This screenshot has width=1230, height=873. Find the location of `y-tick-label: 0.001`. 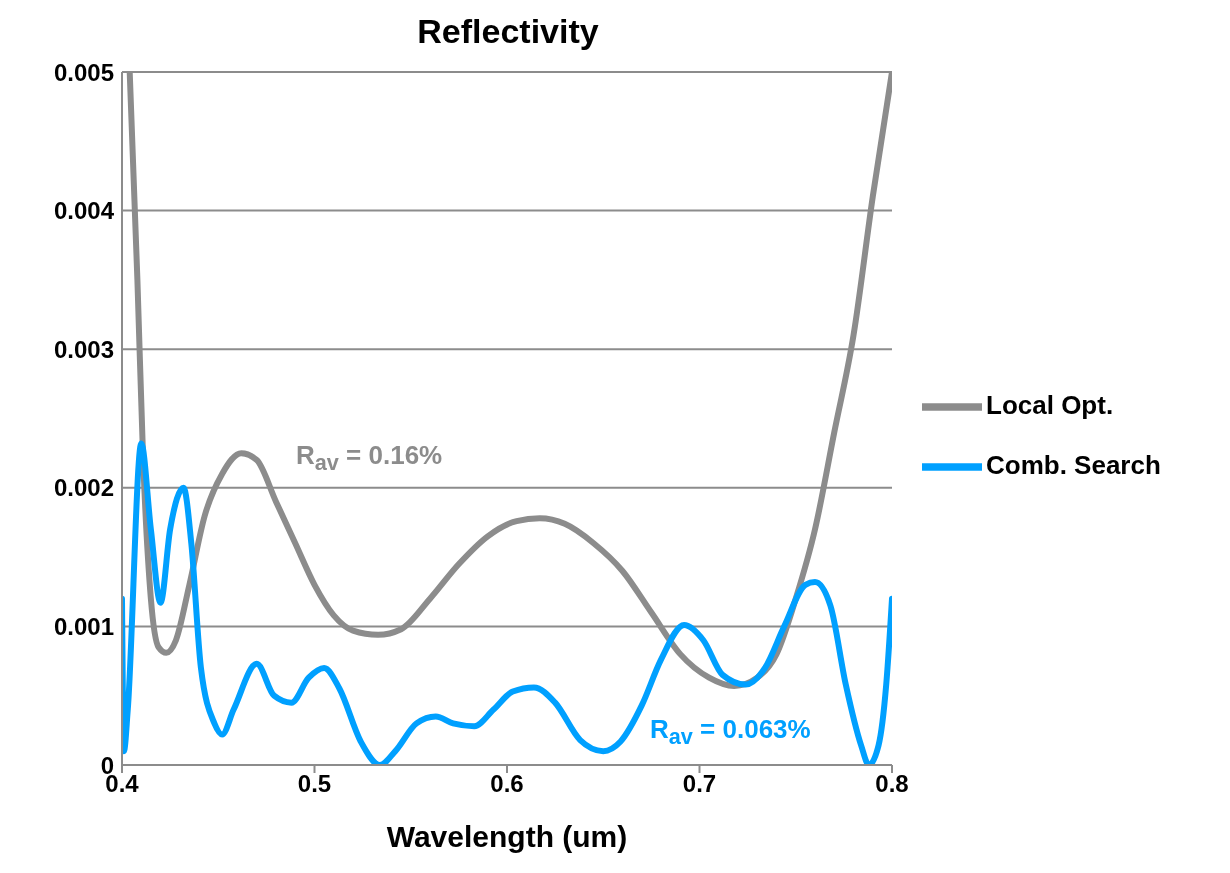

y-tick-label: 0.001 is located at coordinates (83, 626).